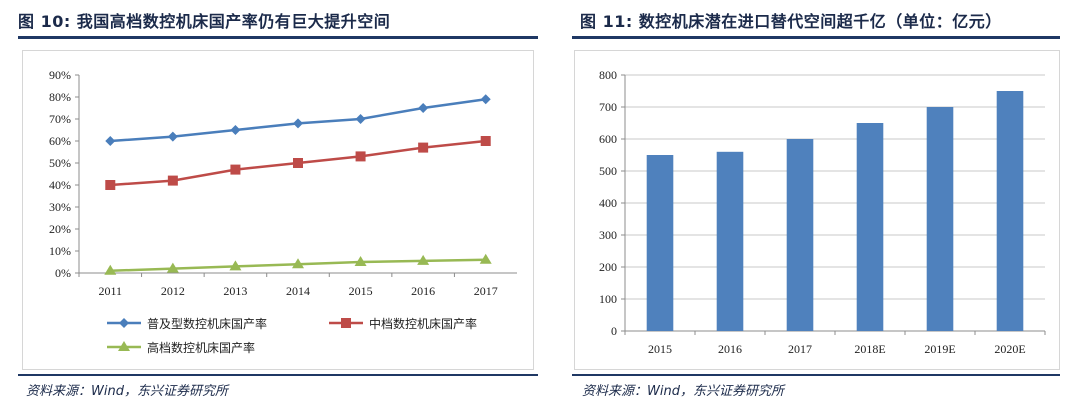 This screenshot has width=1080, height=408. Describe the element at coordinates (608, 107) in the screenshot. I see `y-tick-label: 700` at that location.